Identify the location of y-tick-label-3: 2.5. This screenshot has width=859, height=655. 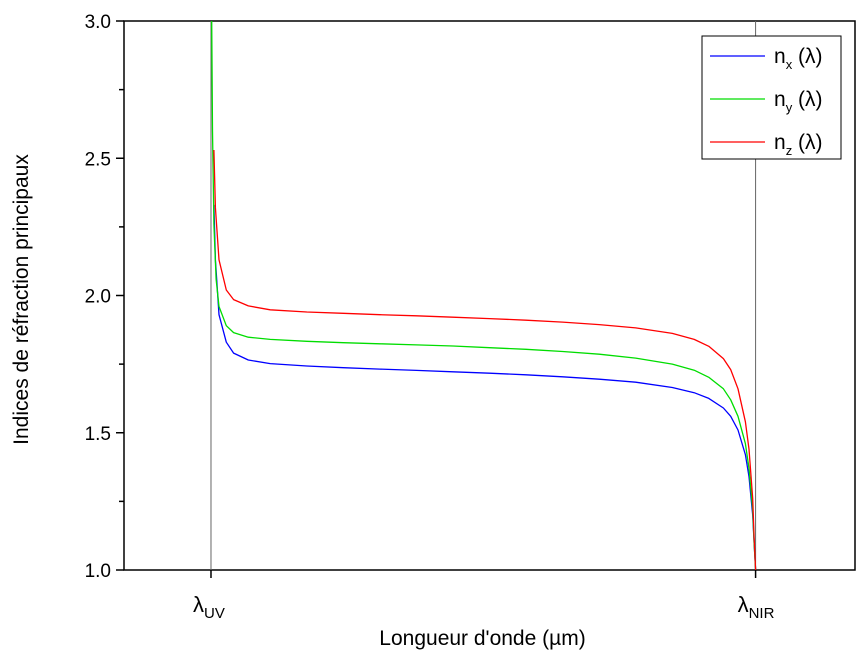
(98, 159).